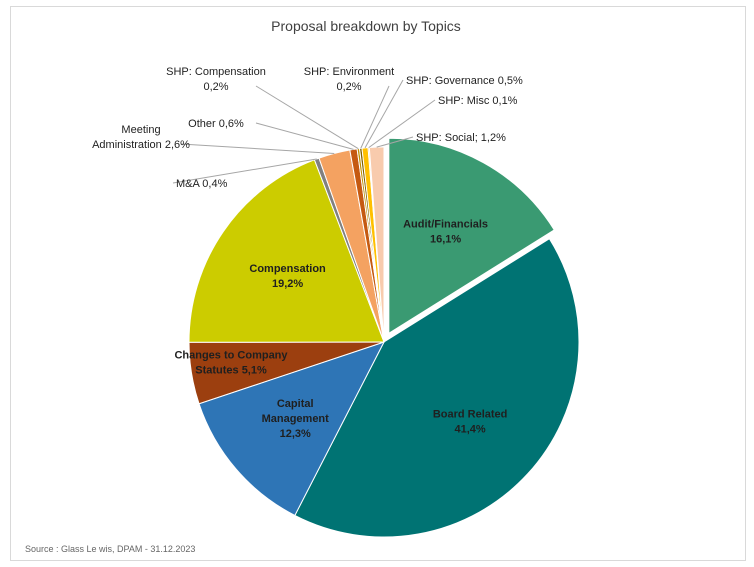 This screenshot has width=754, height=567. I want to click on slice-label-line: Board Related, so click(470, 415).